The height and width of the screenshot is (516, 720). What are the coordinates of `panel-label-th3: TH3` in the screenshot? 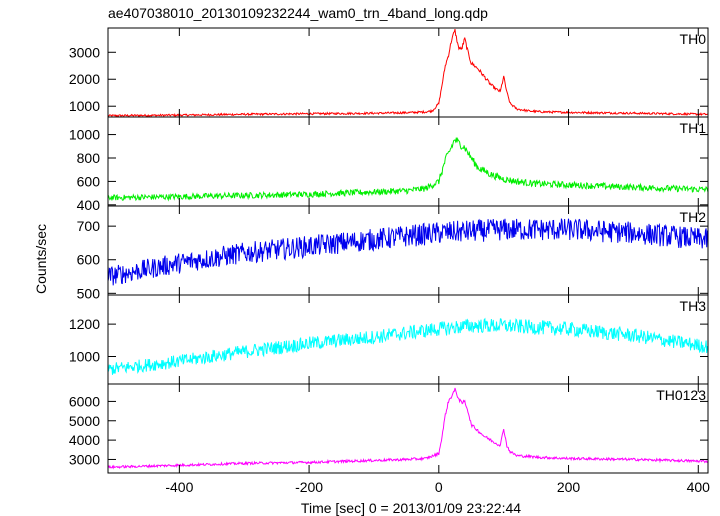 It's located at (693, 306).